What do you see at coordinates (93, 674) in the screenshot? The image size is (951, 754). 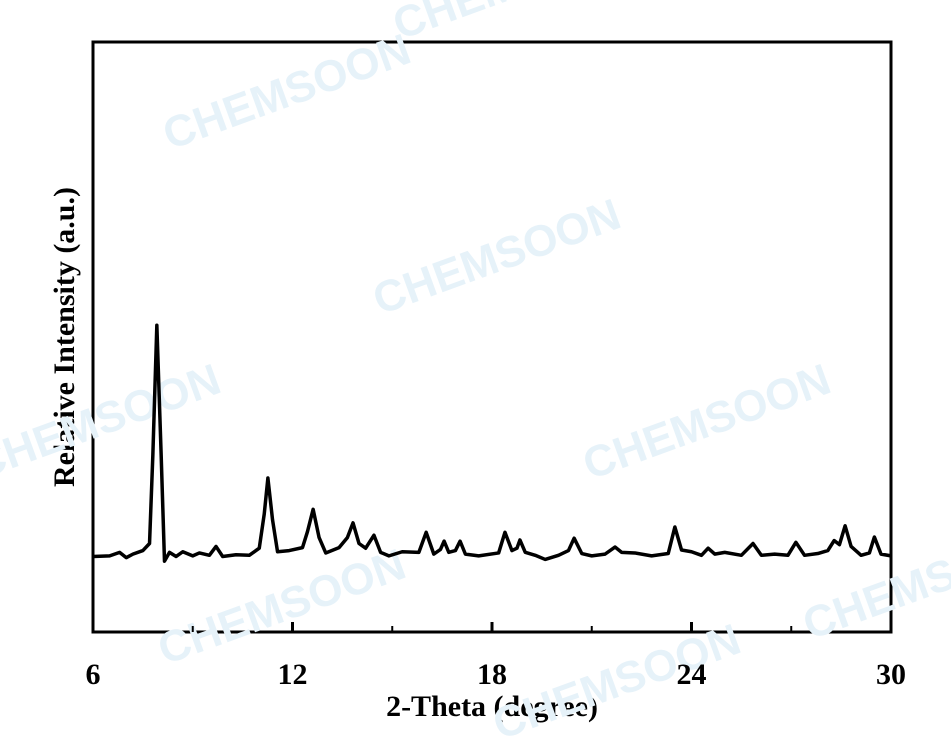 I see `x-tick-label: 6` at bounding box center [93, 674].